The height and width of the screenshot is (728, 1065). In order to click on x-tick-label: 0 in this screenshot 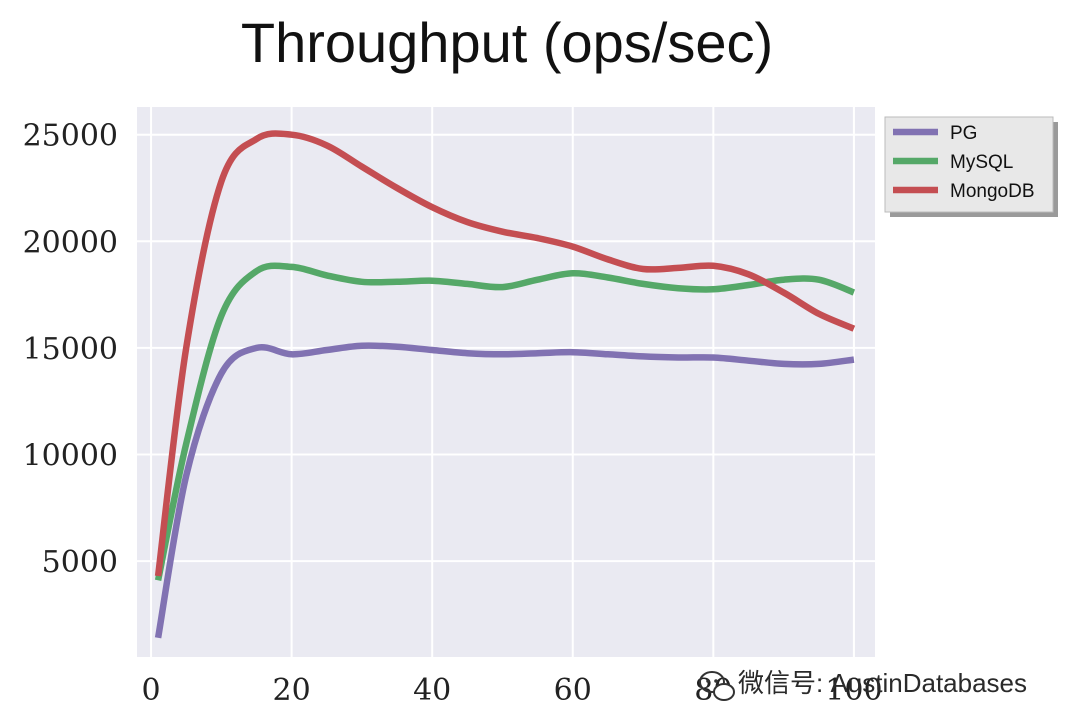, I will do `click(151, 690)`.